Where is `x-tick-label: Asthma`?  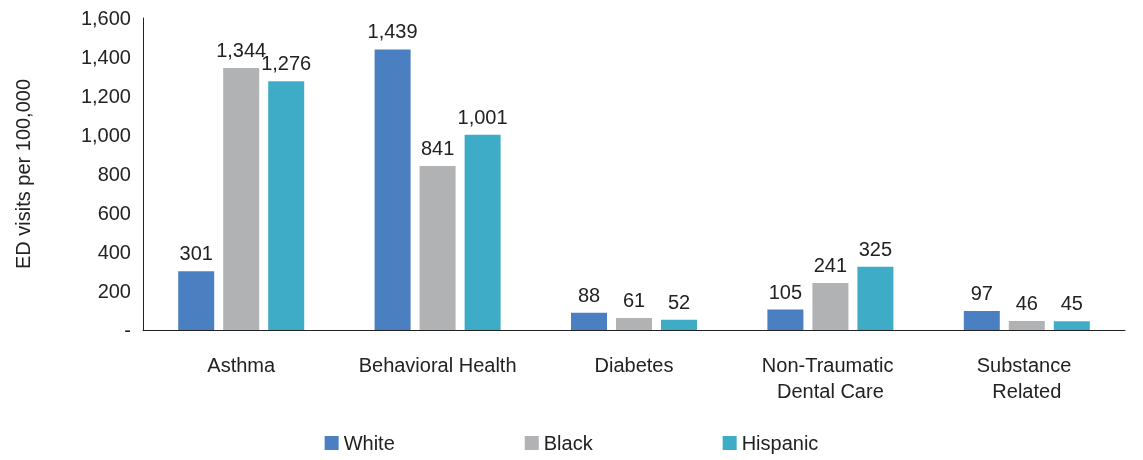
x-tick-label: Asthma is located at coordinates (241, 365).